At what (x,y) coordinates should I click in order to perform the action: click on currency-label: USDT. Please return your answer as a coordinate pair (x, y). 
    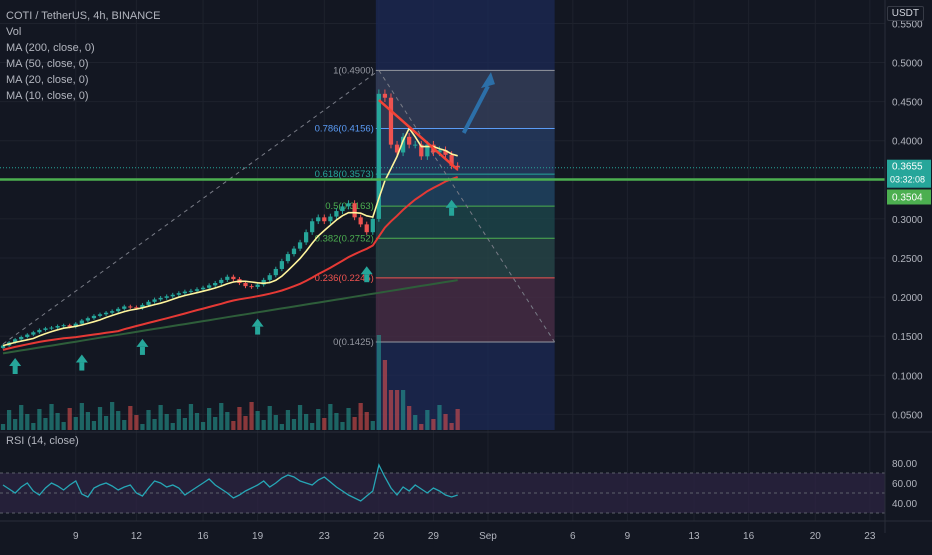
    Looking at the image, I should click on (905, 13).